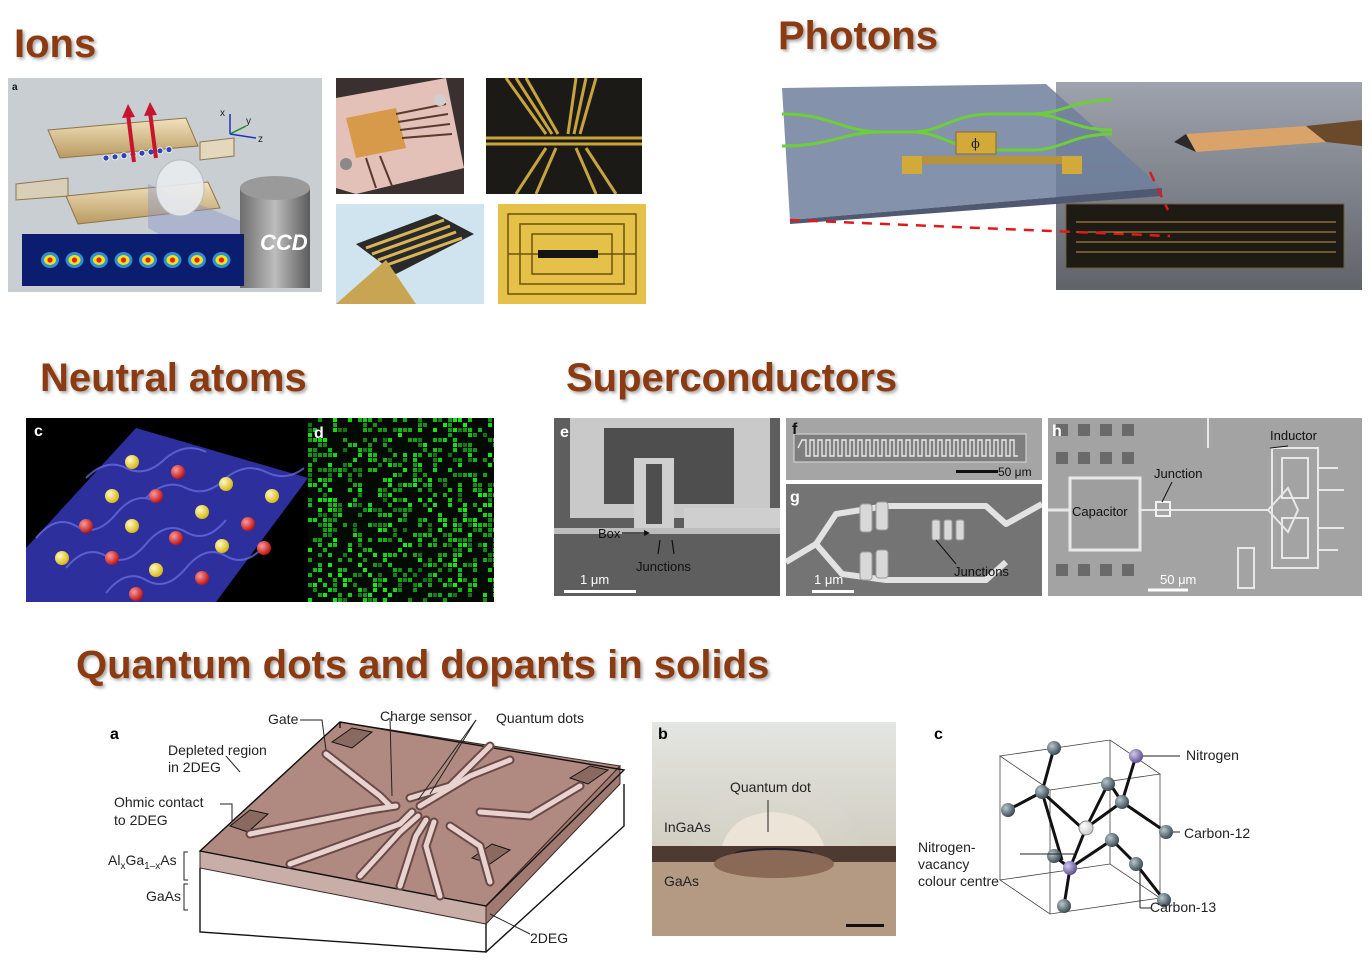 The height and width of the screenshot is (964, 1372). Describe the element at coordinates (938, 734) in the screenshot. I see `panel-letter-c-qd: c` at that location.